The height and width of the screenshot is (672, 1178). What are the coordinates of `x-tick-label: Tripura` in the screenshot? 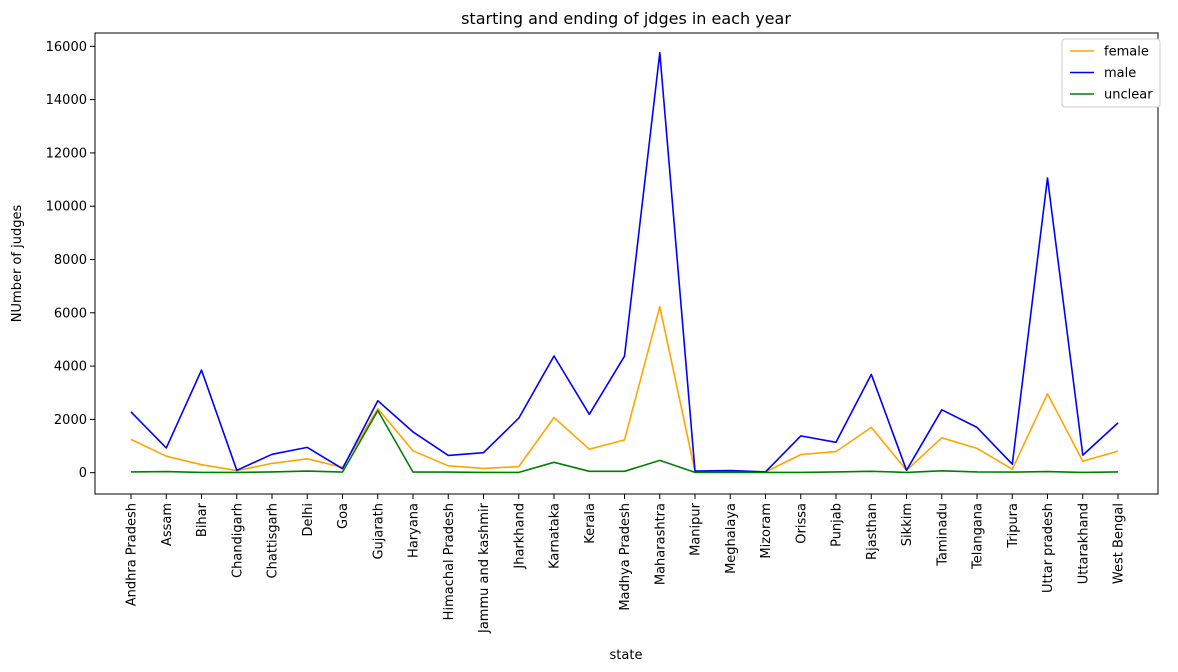 It's located at (1013, 526).